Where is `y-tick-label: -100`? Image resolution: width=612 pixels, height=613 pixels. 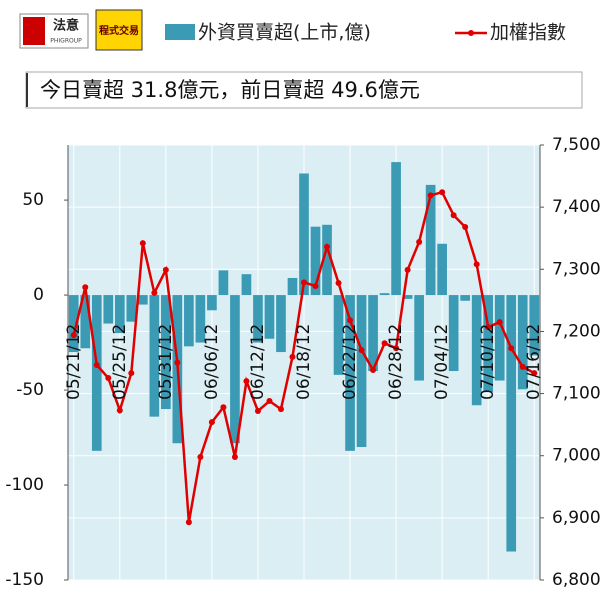 y-tick-label: -100 is located at coordinates (24, 485).